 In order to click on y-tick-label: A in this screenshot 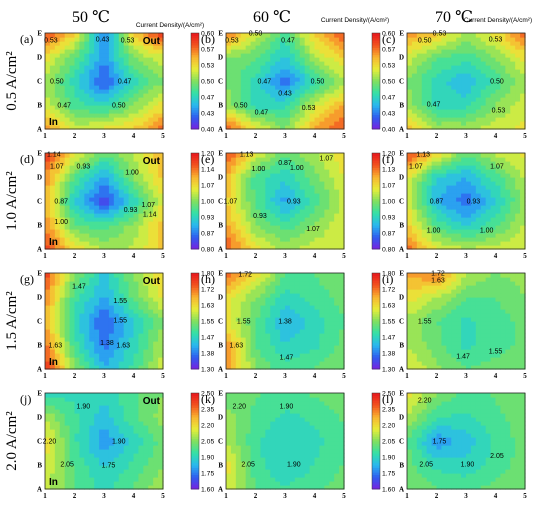, I will do `click(401, 250)`.